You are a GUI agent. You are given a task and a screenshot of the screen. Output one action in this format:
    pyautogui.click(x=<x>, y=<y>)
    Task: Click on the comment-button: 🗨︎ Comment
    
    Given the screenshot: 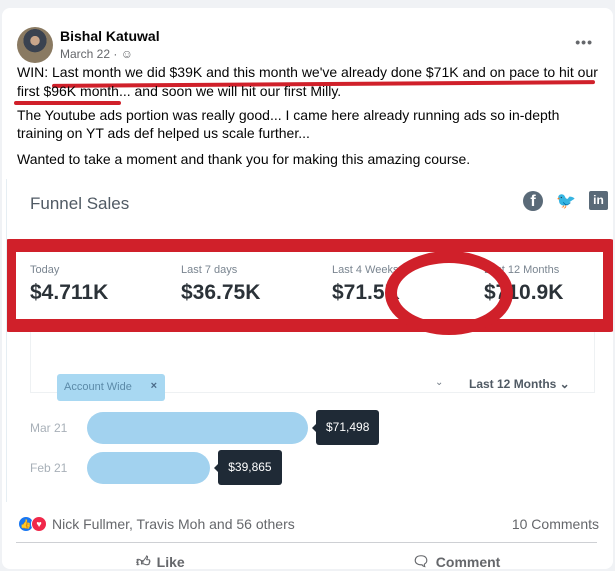 What is the action you would take?
    pyautogui.click(x=456, y=561)
    